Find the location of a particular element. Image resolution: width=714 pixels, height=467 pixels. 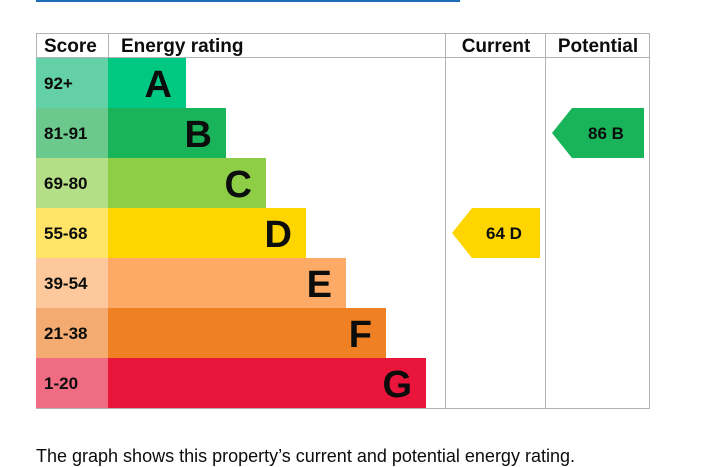

score-cell-d is located at coordinates (72, 233).